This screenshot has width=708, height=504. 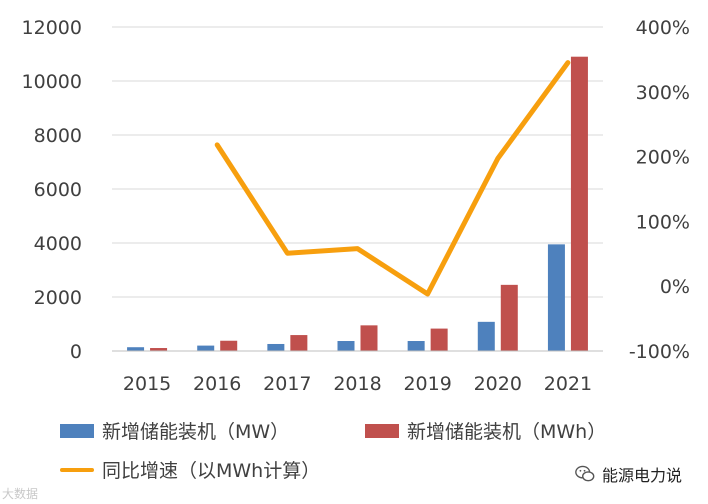 What do you see at coordinates (642, 475) in the screenshot?
I see `watermark-text: 能源电力说` at bounding box center [642, 475].